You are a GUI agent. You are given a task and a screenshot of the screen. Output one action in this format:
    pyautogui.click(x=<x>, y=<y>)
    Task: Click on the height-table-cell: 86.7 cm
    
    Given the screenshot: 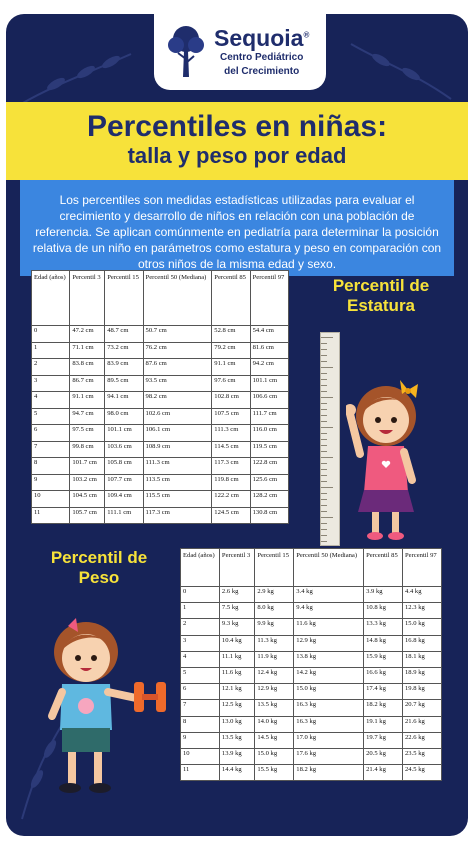 What is the action you would take?
    pyautogui.click(x=87, y=383)
    